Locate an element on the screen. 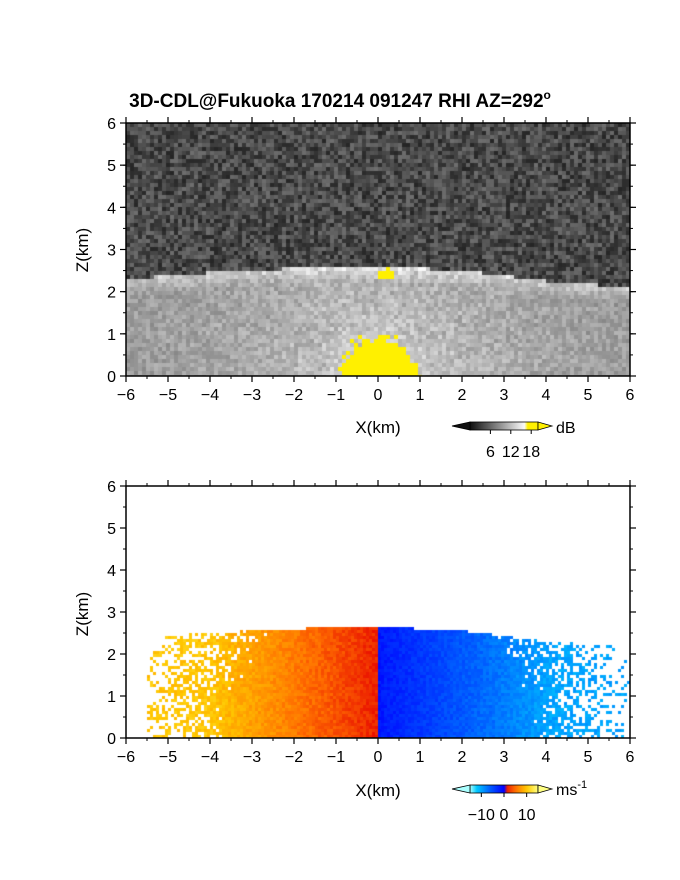  intensity-y-axis-label: Z(km) is located at coordinates (82, 250).